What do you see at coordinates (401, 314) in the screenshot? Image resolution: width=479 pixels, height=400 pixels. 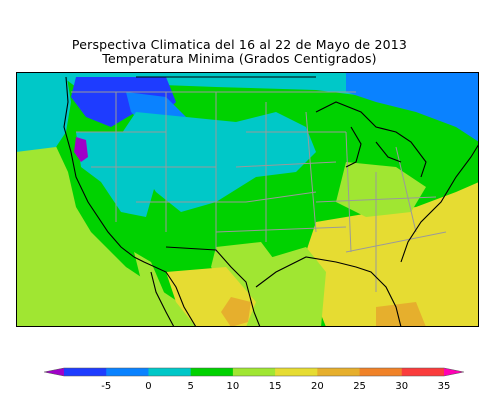 I see `florida-orange` at bounding box center [401, 314].